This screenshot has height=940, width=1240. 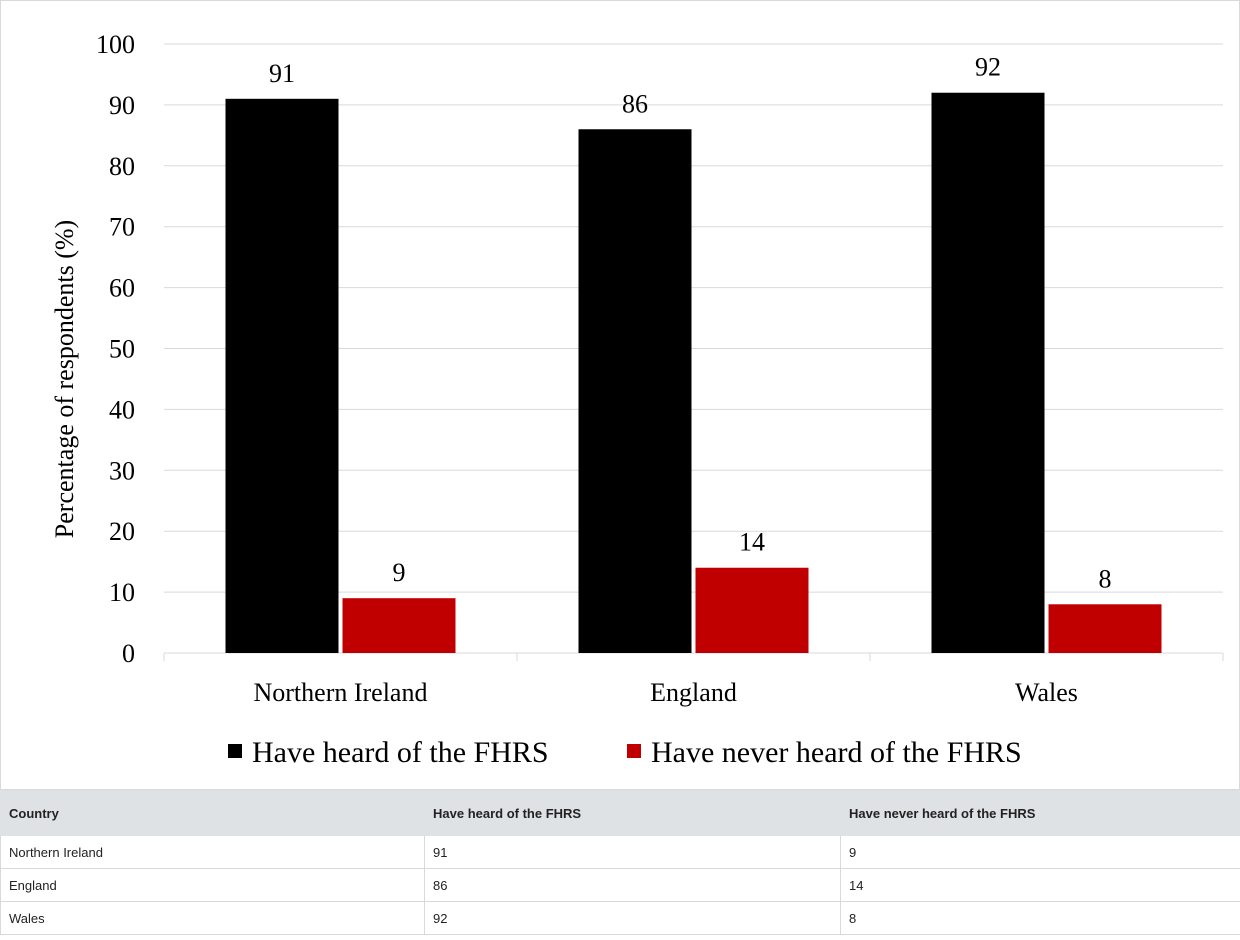 What do you see at coordinates (122, 592) in the screenshot?
I see `y-tick-label: 10` at bounding box center [122, 592].